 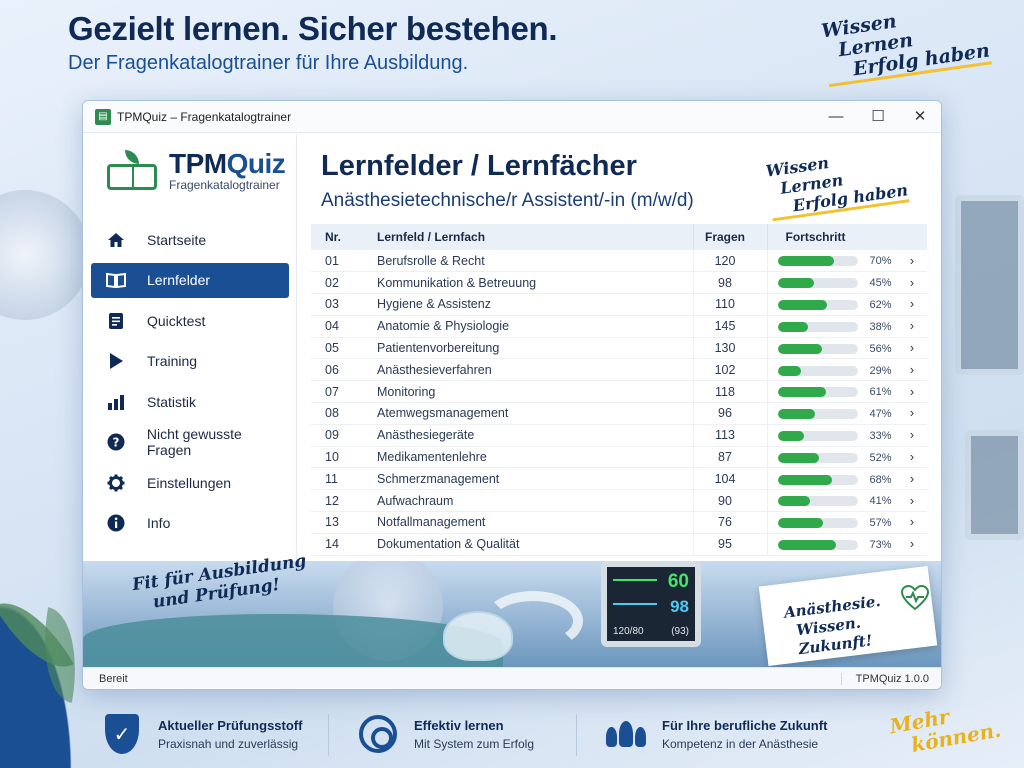 What do you see at coordinates (832, 501) in the screenshot?
I see `row-progress: 41%` at bounding box center [832, 501].